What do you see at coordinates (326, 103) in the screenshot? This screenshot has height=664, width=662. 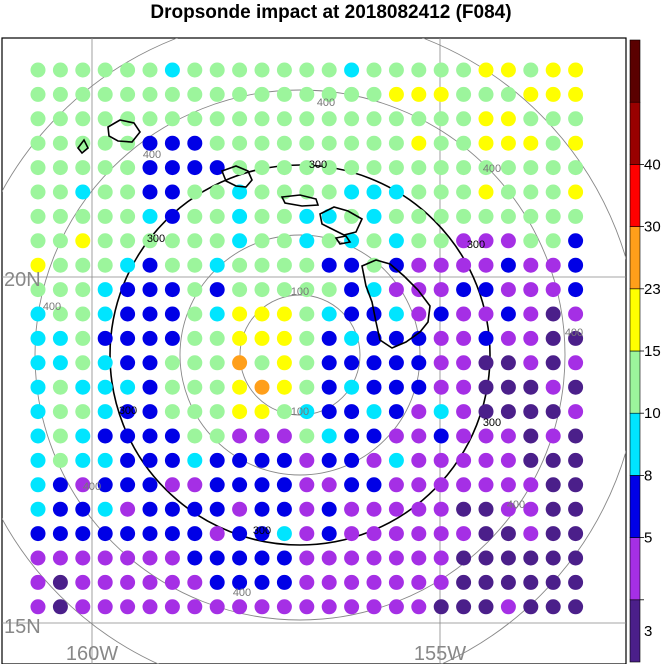 I see `ring-label-400-top: 400` at bounding box center [326, 103].